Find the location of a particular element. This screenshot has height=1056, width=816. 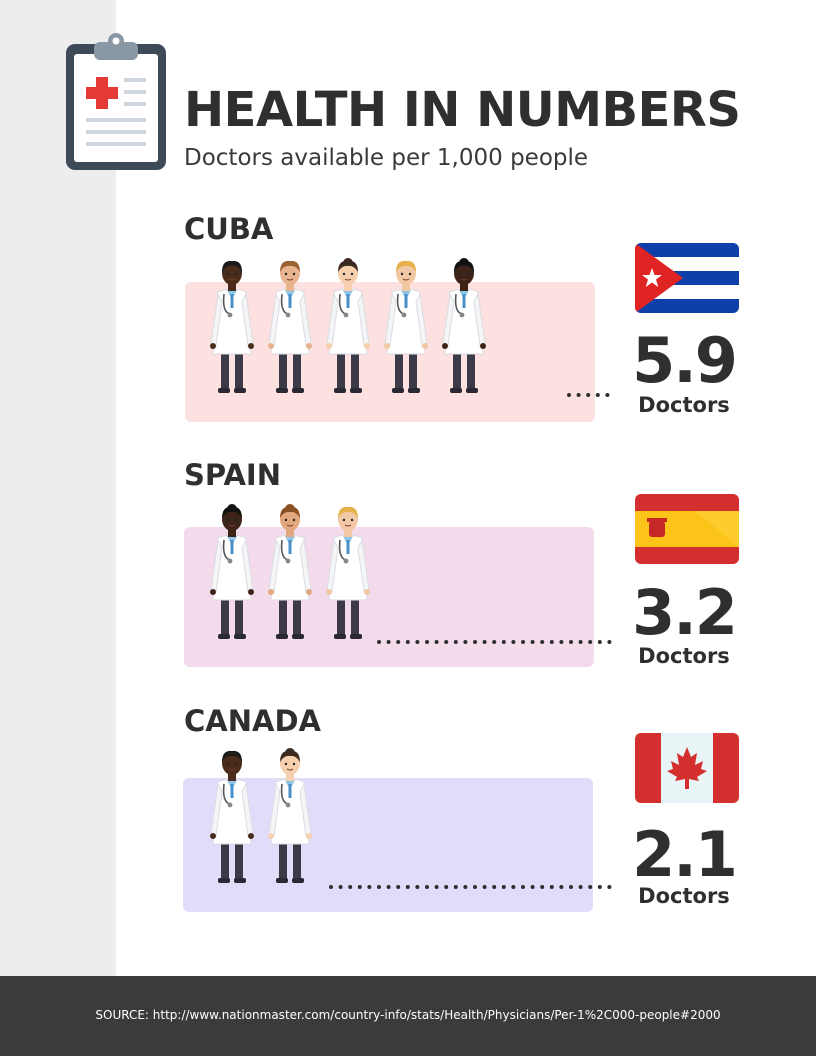

cuba-flag-icon is located at coordinates (687, 278).